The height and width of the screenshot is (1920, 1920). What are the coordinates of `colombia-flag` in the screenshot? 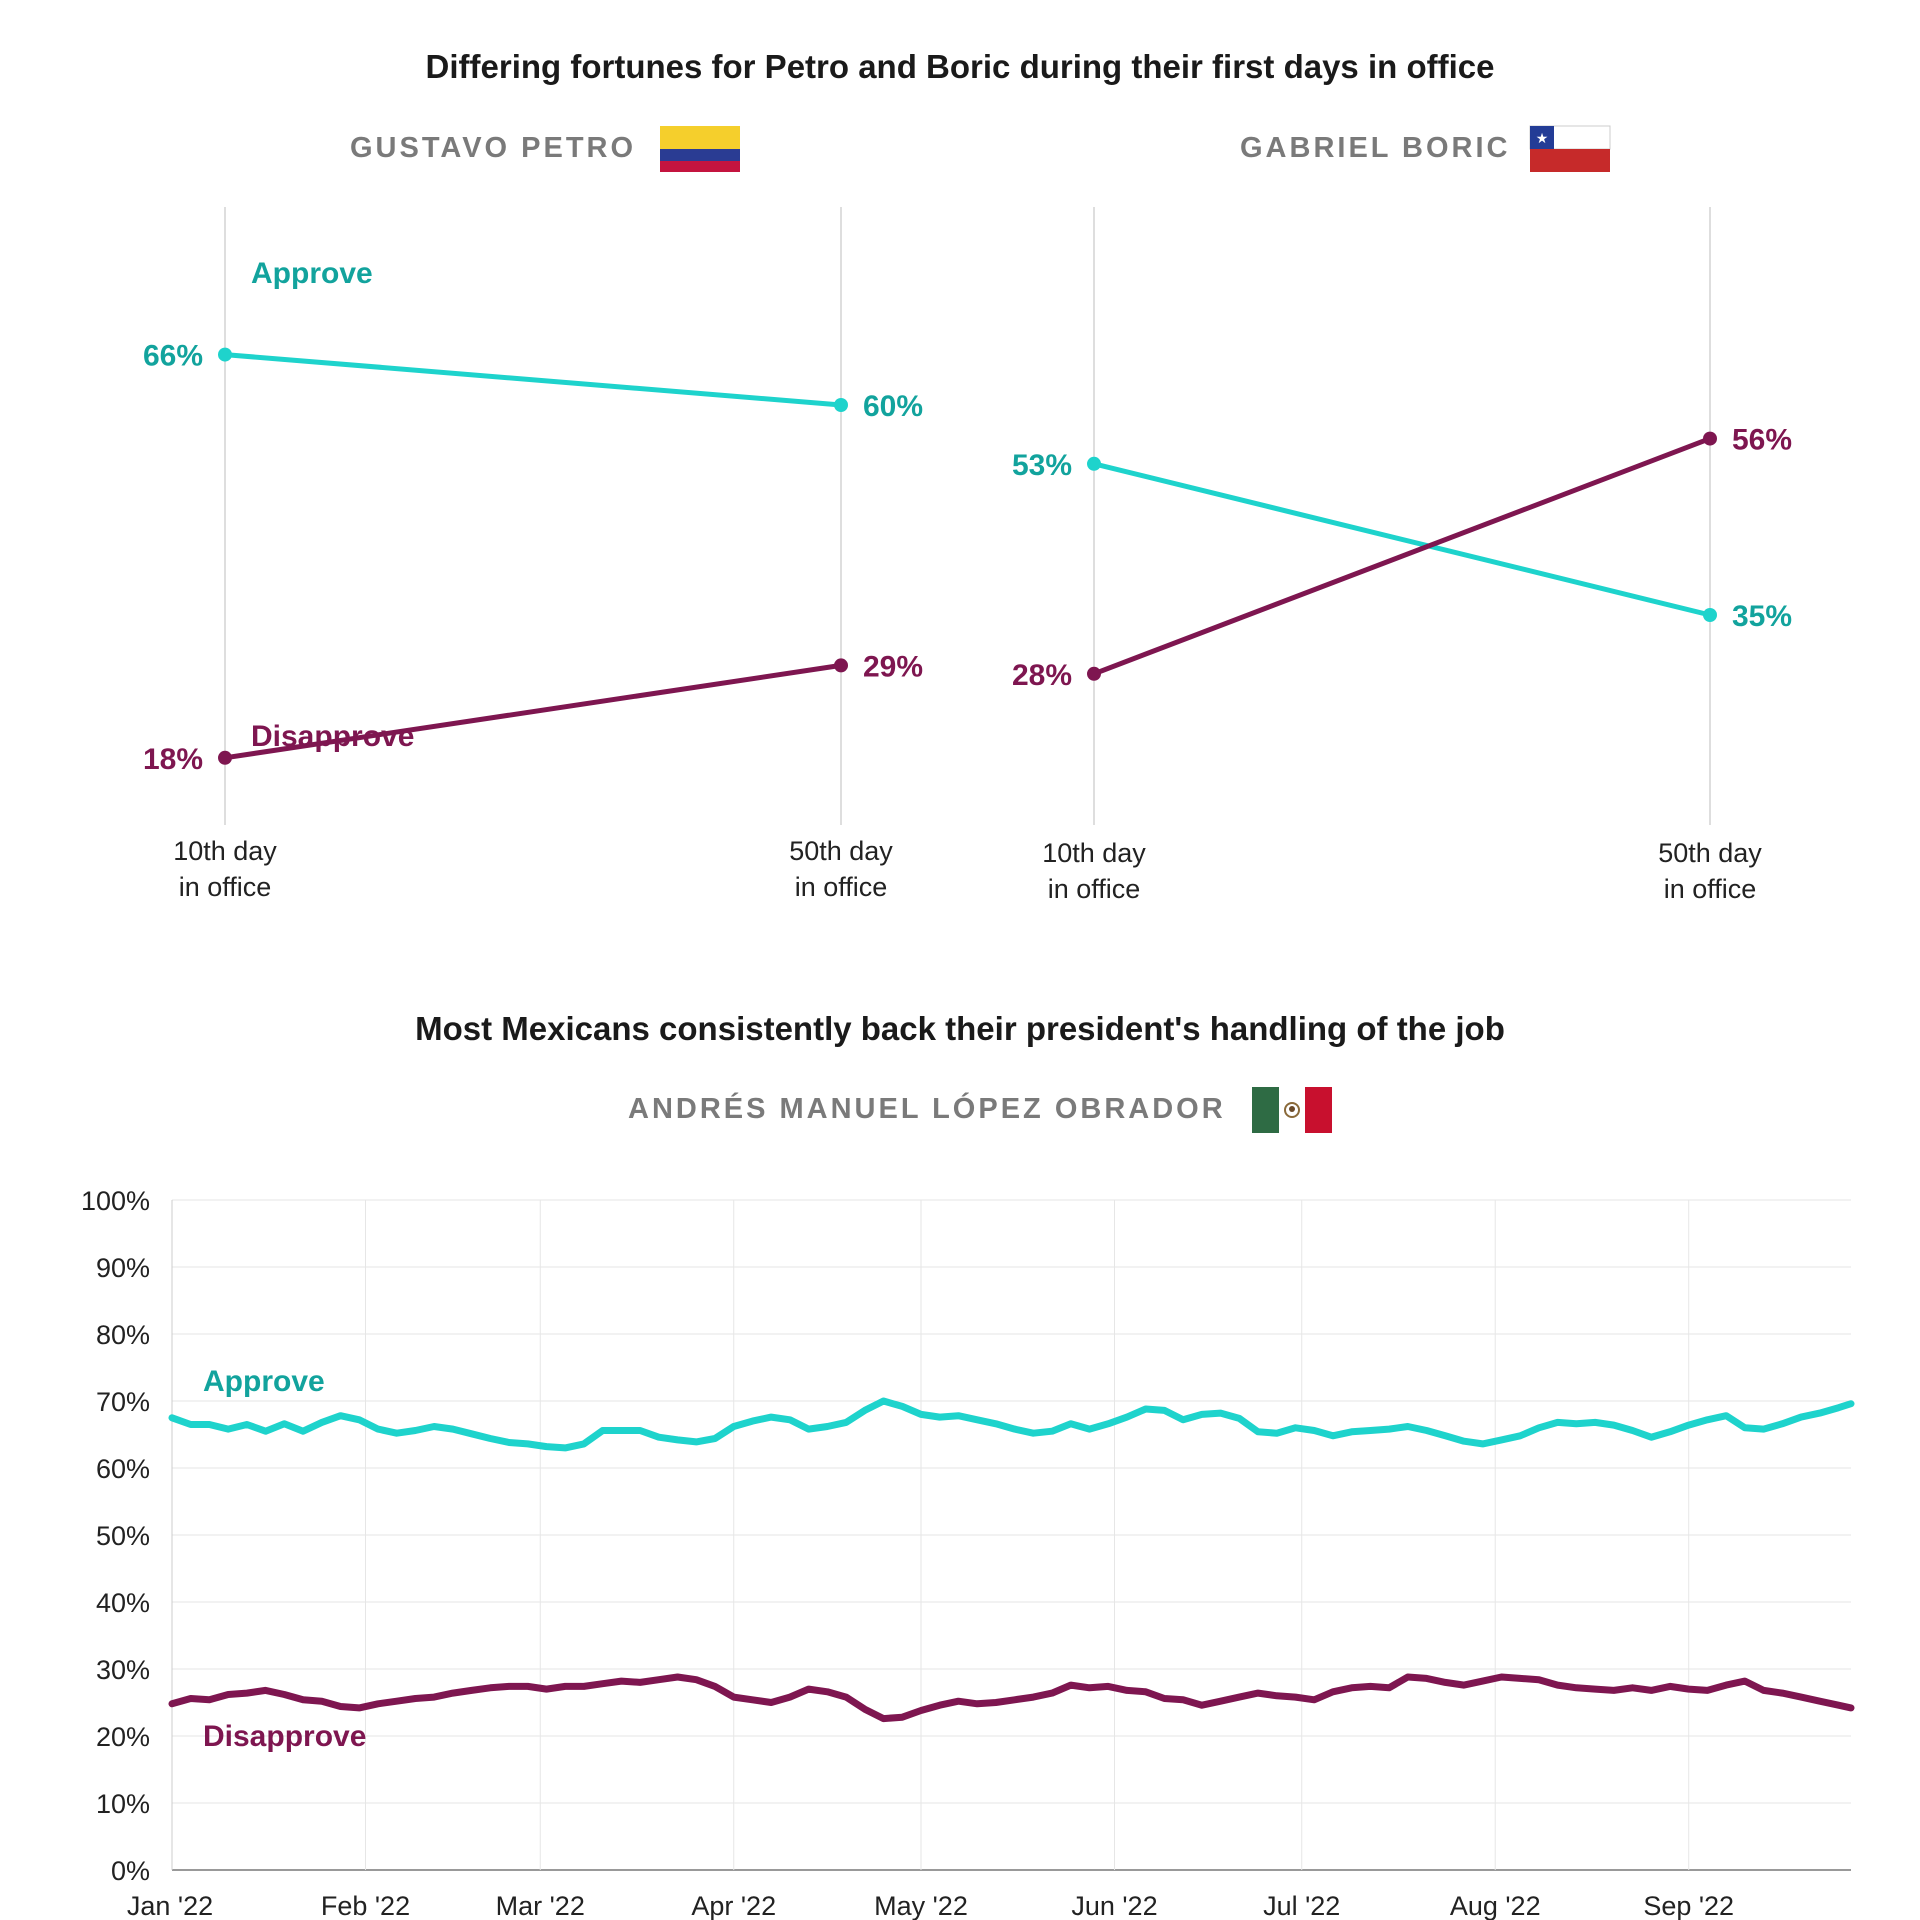 It's located at (700, 149).